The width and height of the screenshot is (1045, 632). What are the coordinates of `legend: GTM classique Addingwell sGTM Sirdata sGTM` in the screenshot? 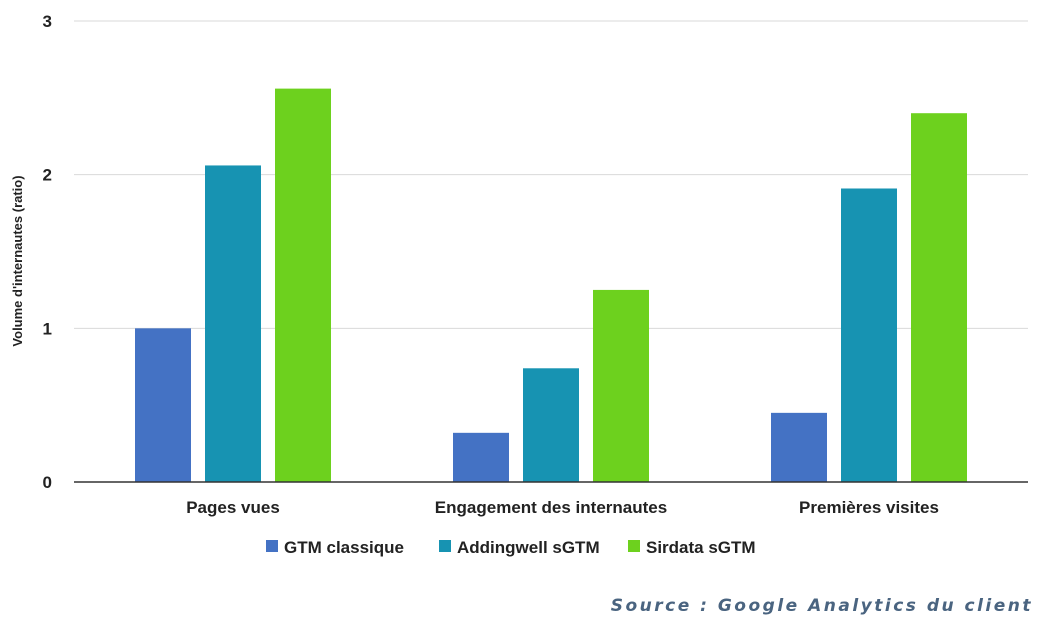 It's located at (511, 547).